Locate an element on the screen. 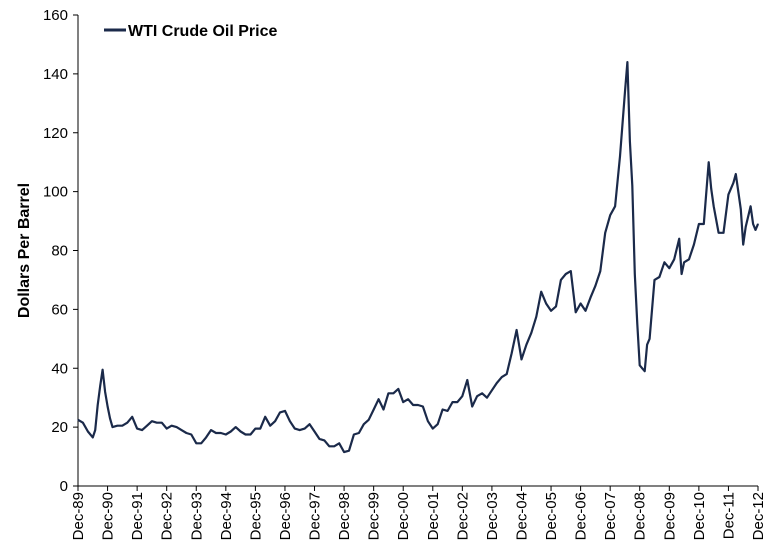 The image size is (770, 558). x-tick-label: Dec-05 is located at coordinates (551, 516).